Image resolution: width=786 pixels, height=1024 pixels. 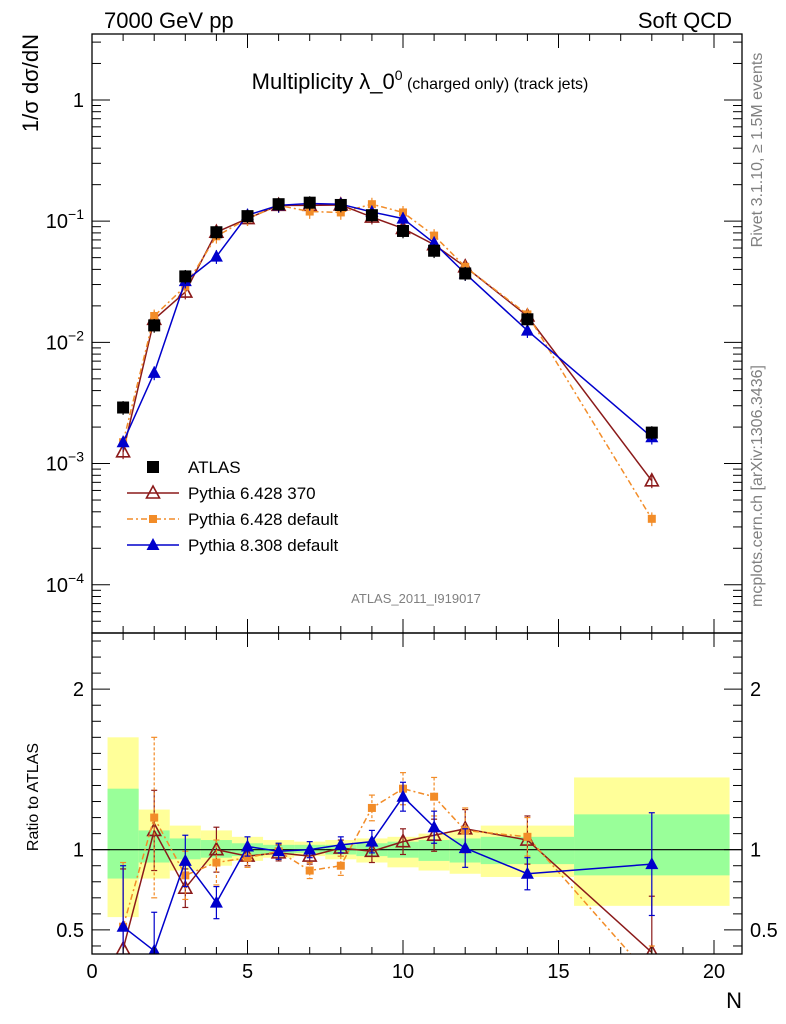 I want to click on x-tick-label: 5, so click(x=247, y=972).